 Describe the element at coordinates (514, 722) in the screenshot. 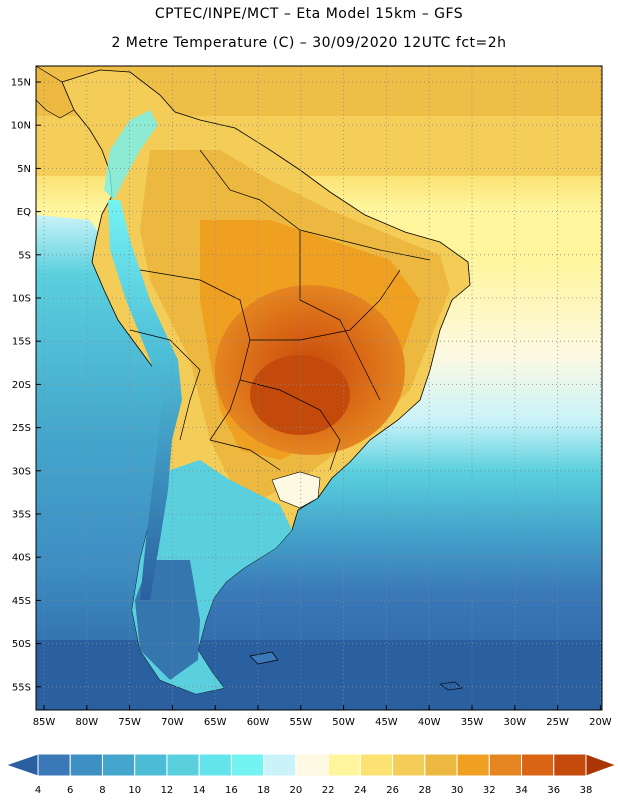

I see `lon-label: 30W` at that location.